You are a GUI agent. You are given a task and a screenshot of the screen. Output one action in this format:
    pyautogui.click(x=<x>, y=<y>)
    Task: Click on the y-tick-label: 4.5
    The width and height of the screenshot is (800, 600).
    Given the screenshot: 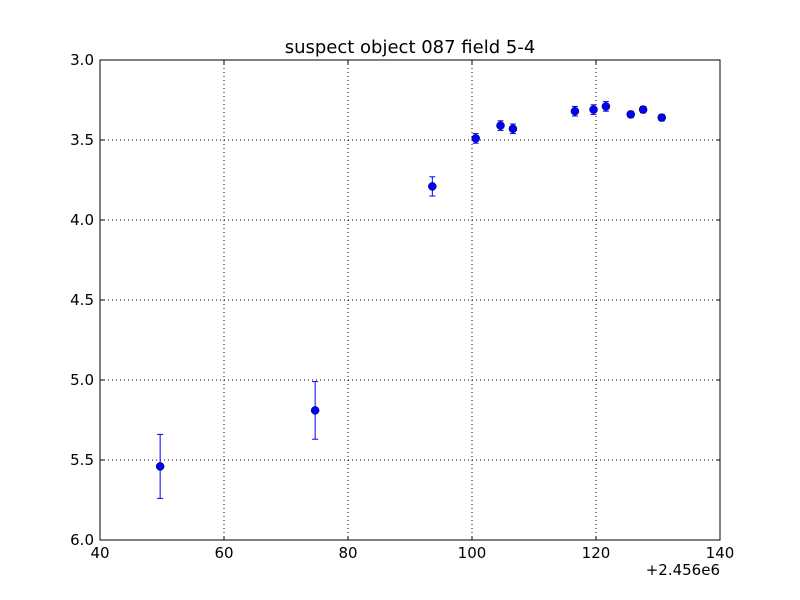 What is the action you would take?
    pyautogui.click(x=82, y=300)
    